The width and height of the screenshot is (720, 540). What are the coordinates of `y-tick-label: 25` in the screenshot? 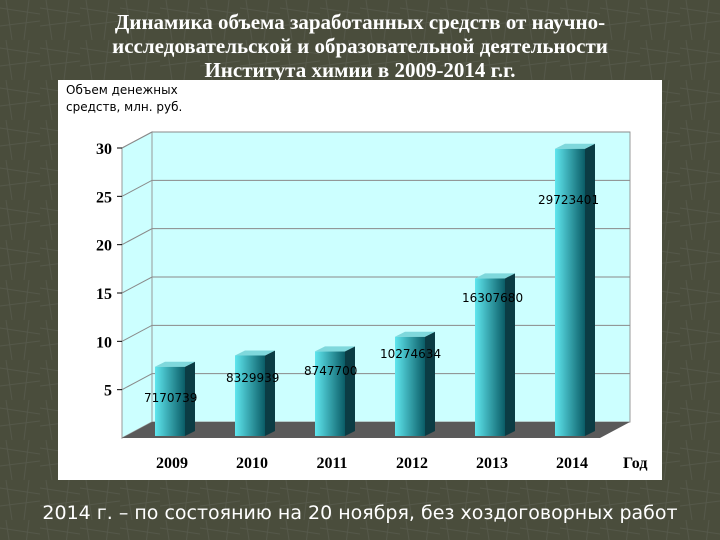 It's located at (104, 197).